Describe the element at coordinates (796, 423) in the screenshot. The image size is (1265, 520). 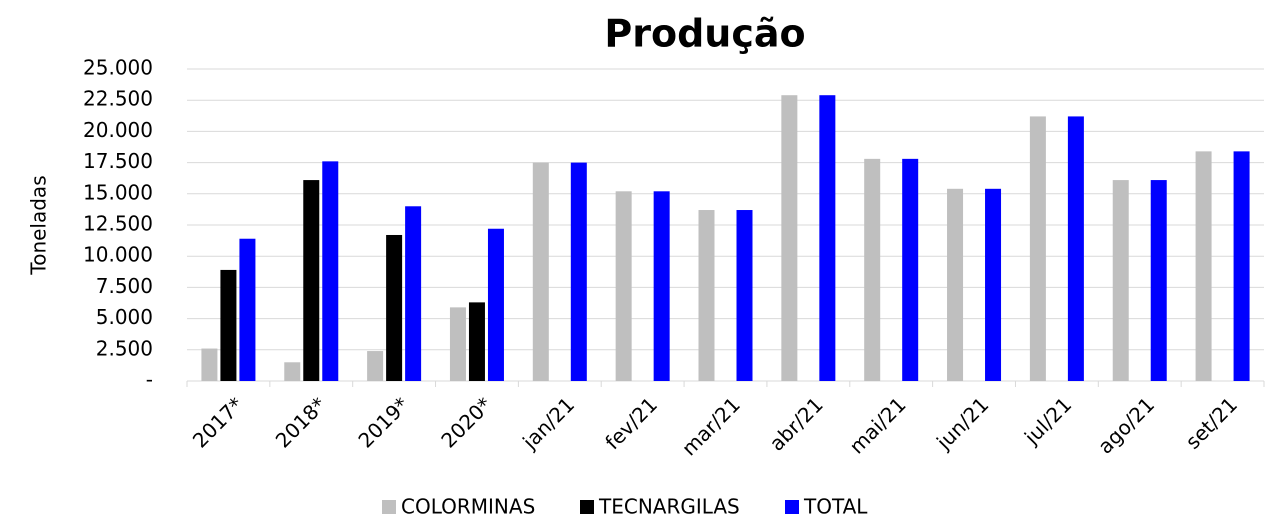
I see `x-tick-label: abr/21` at that location.